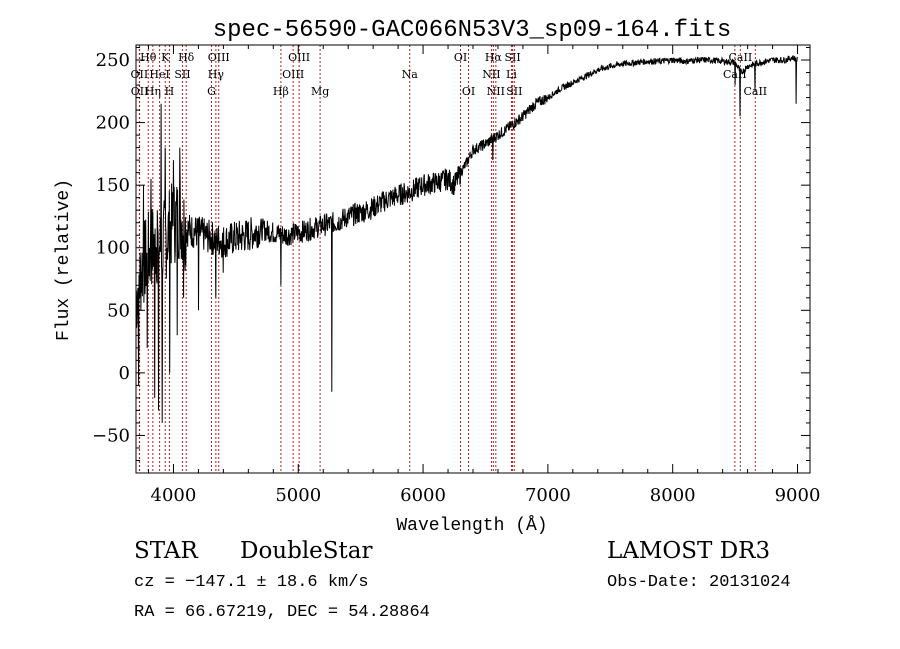  I want to click on marker-label: Hδ, so click(186, 57).